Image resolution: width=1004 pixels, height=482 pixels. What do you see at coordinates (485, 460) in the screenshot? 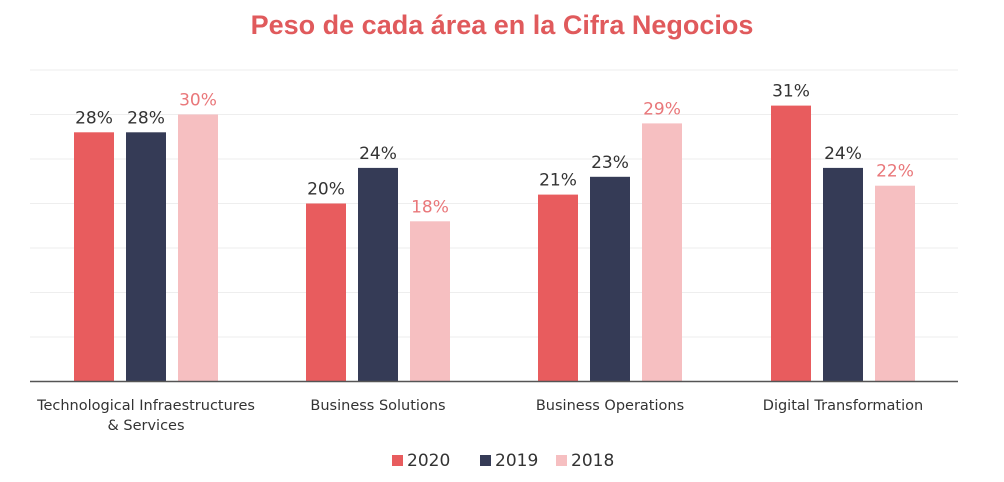
I see `legend-swatch-2019` at bounding box center [485, 460].